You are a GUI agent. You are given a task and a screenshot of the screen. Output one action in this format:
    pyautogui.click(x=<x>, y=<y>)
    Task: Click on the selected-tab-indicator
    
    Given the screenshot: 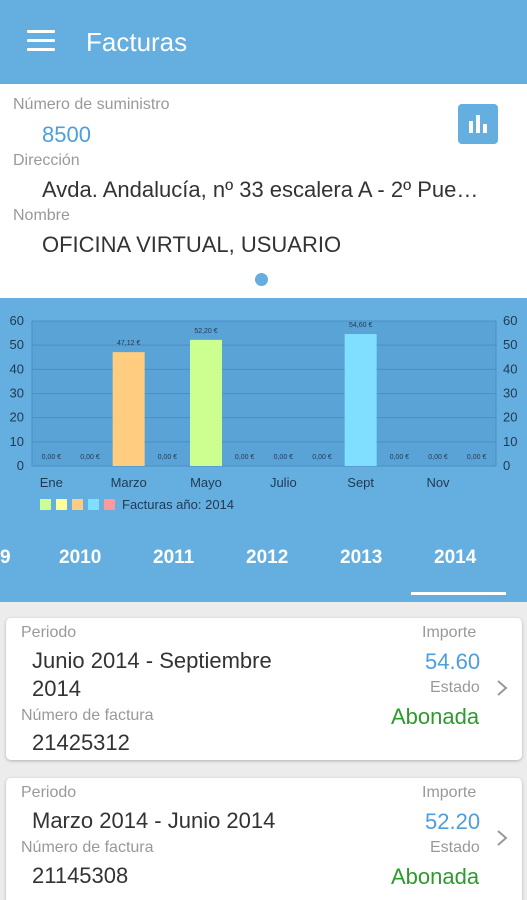 What is the action you would take?
    pyautogui.click(x=458, y=593)
    